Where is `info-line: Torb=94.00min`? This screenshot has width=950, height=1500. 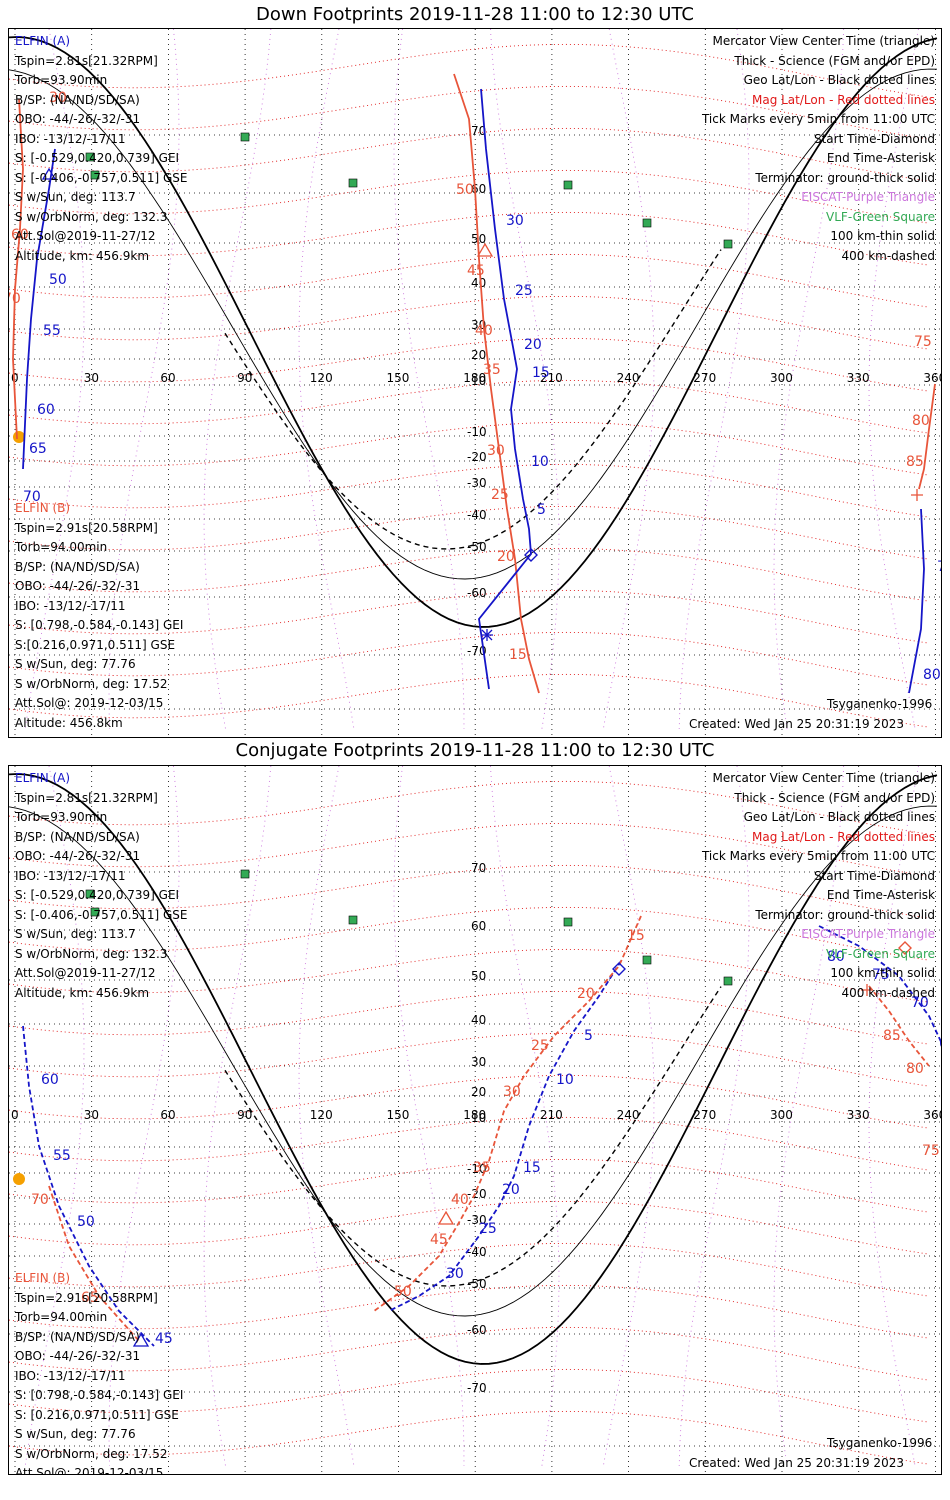
info-line: Torb=94.00min is located at coordinates (61, 547).